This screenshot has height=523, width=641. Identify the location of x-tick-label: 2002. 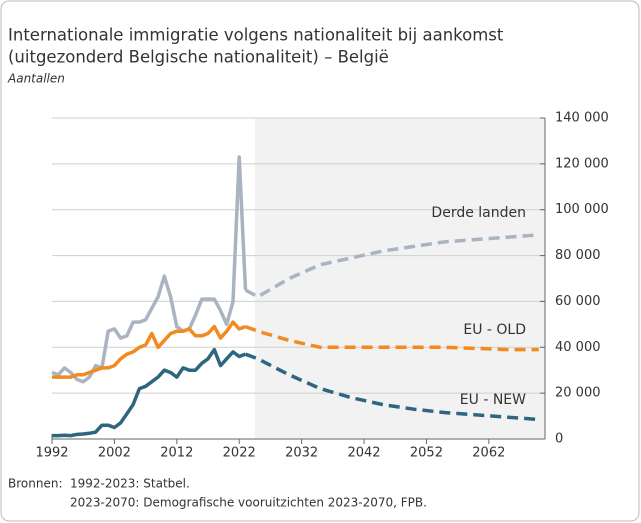
(114, 453).